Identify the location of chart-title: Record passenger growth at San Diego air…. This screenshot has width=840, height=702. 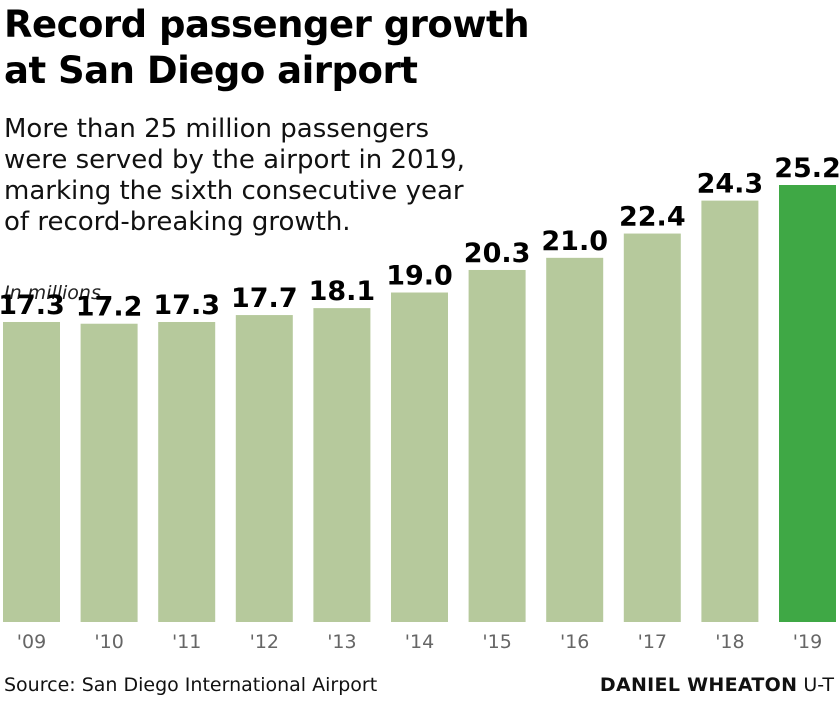
(267, 48).